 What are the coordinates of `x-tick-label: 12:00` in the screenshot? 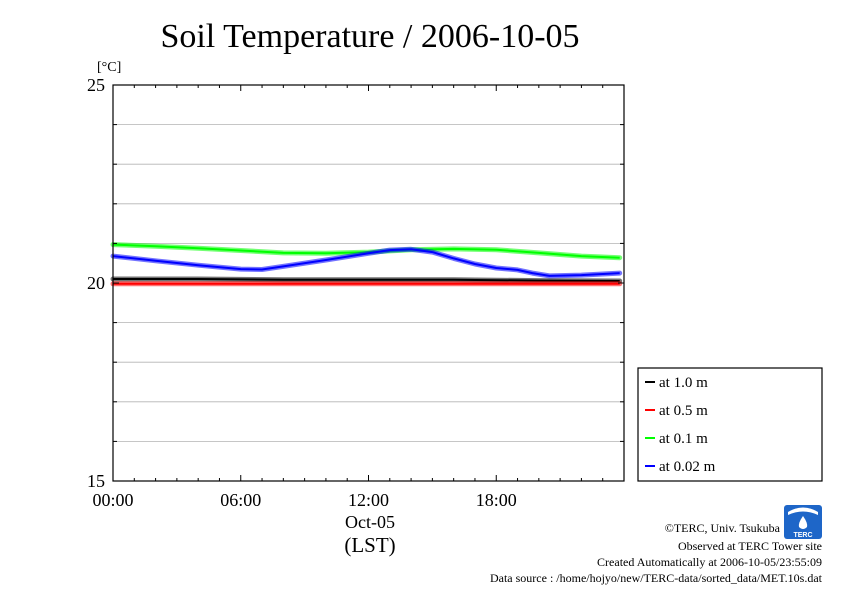 It's located at (368, 500).